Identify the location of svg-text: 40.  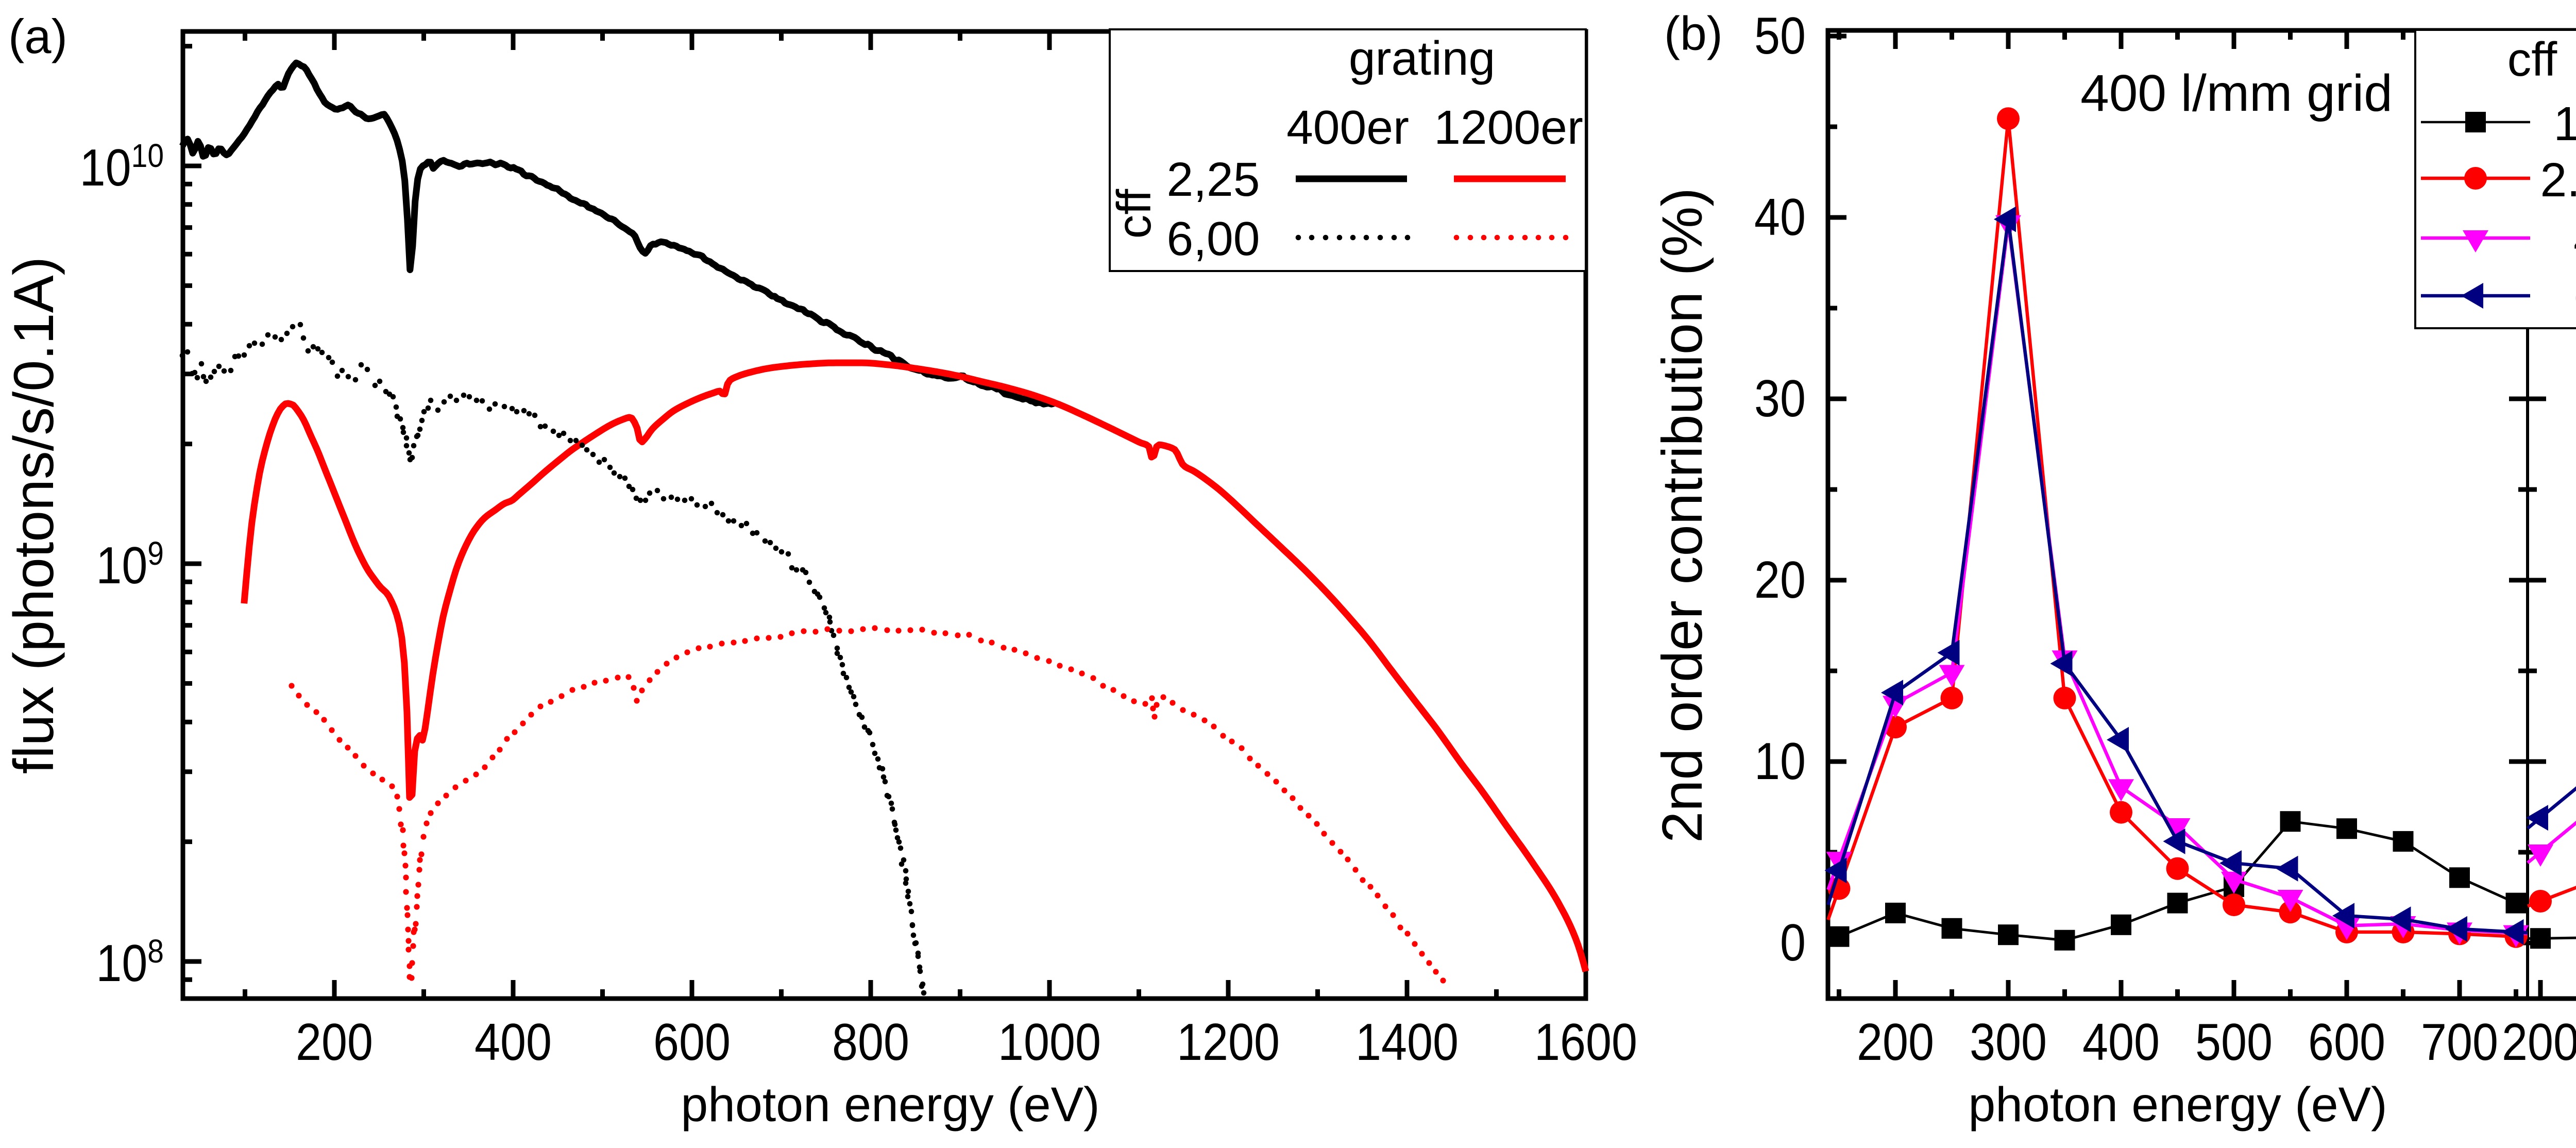
(1780, 217).